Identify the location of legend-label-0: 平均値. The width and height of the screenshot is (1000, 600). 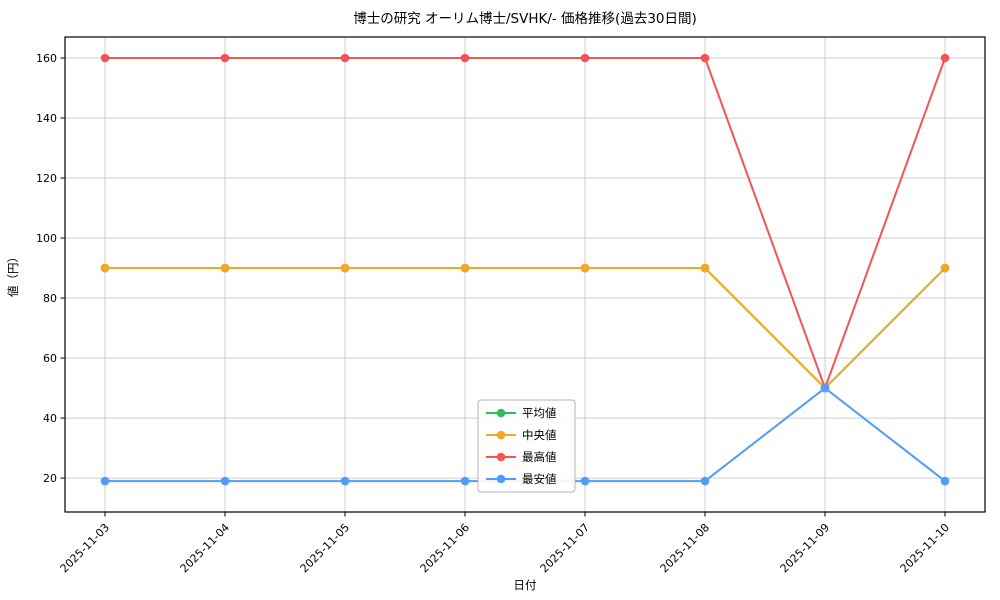
(539, 413).